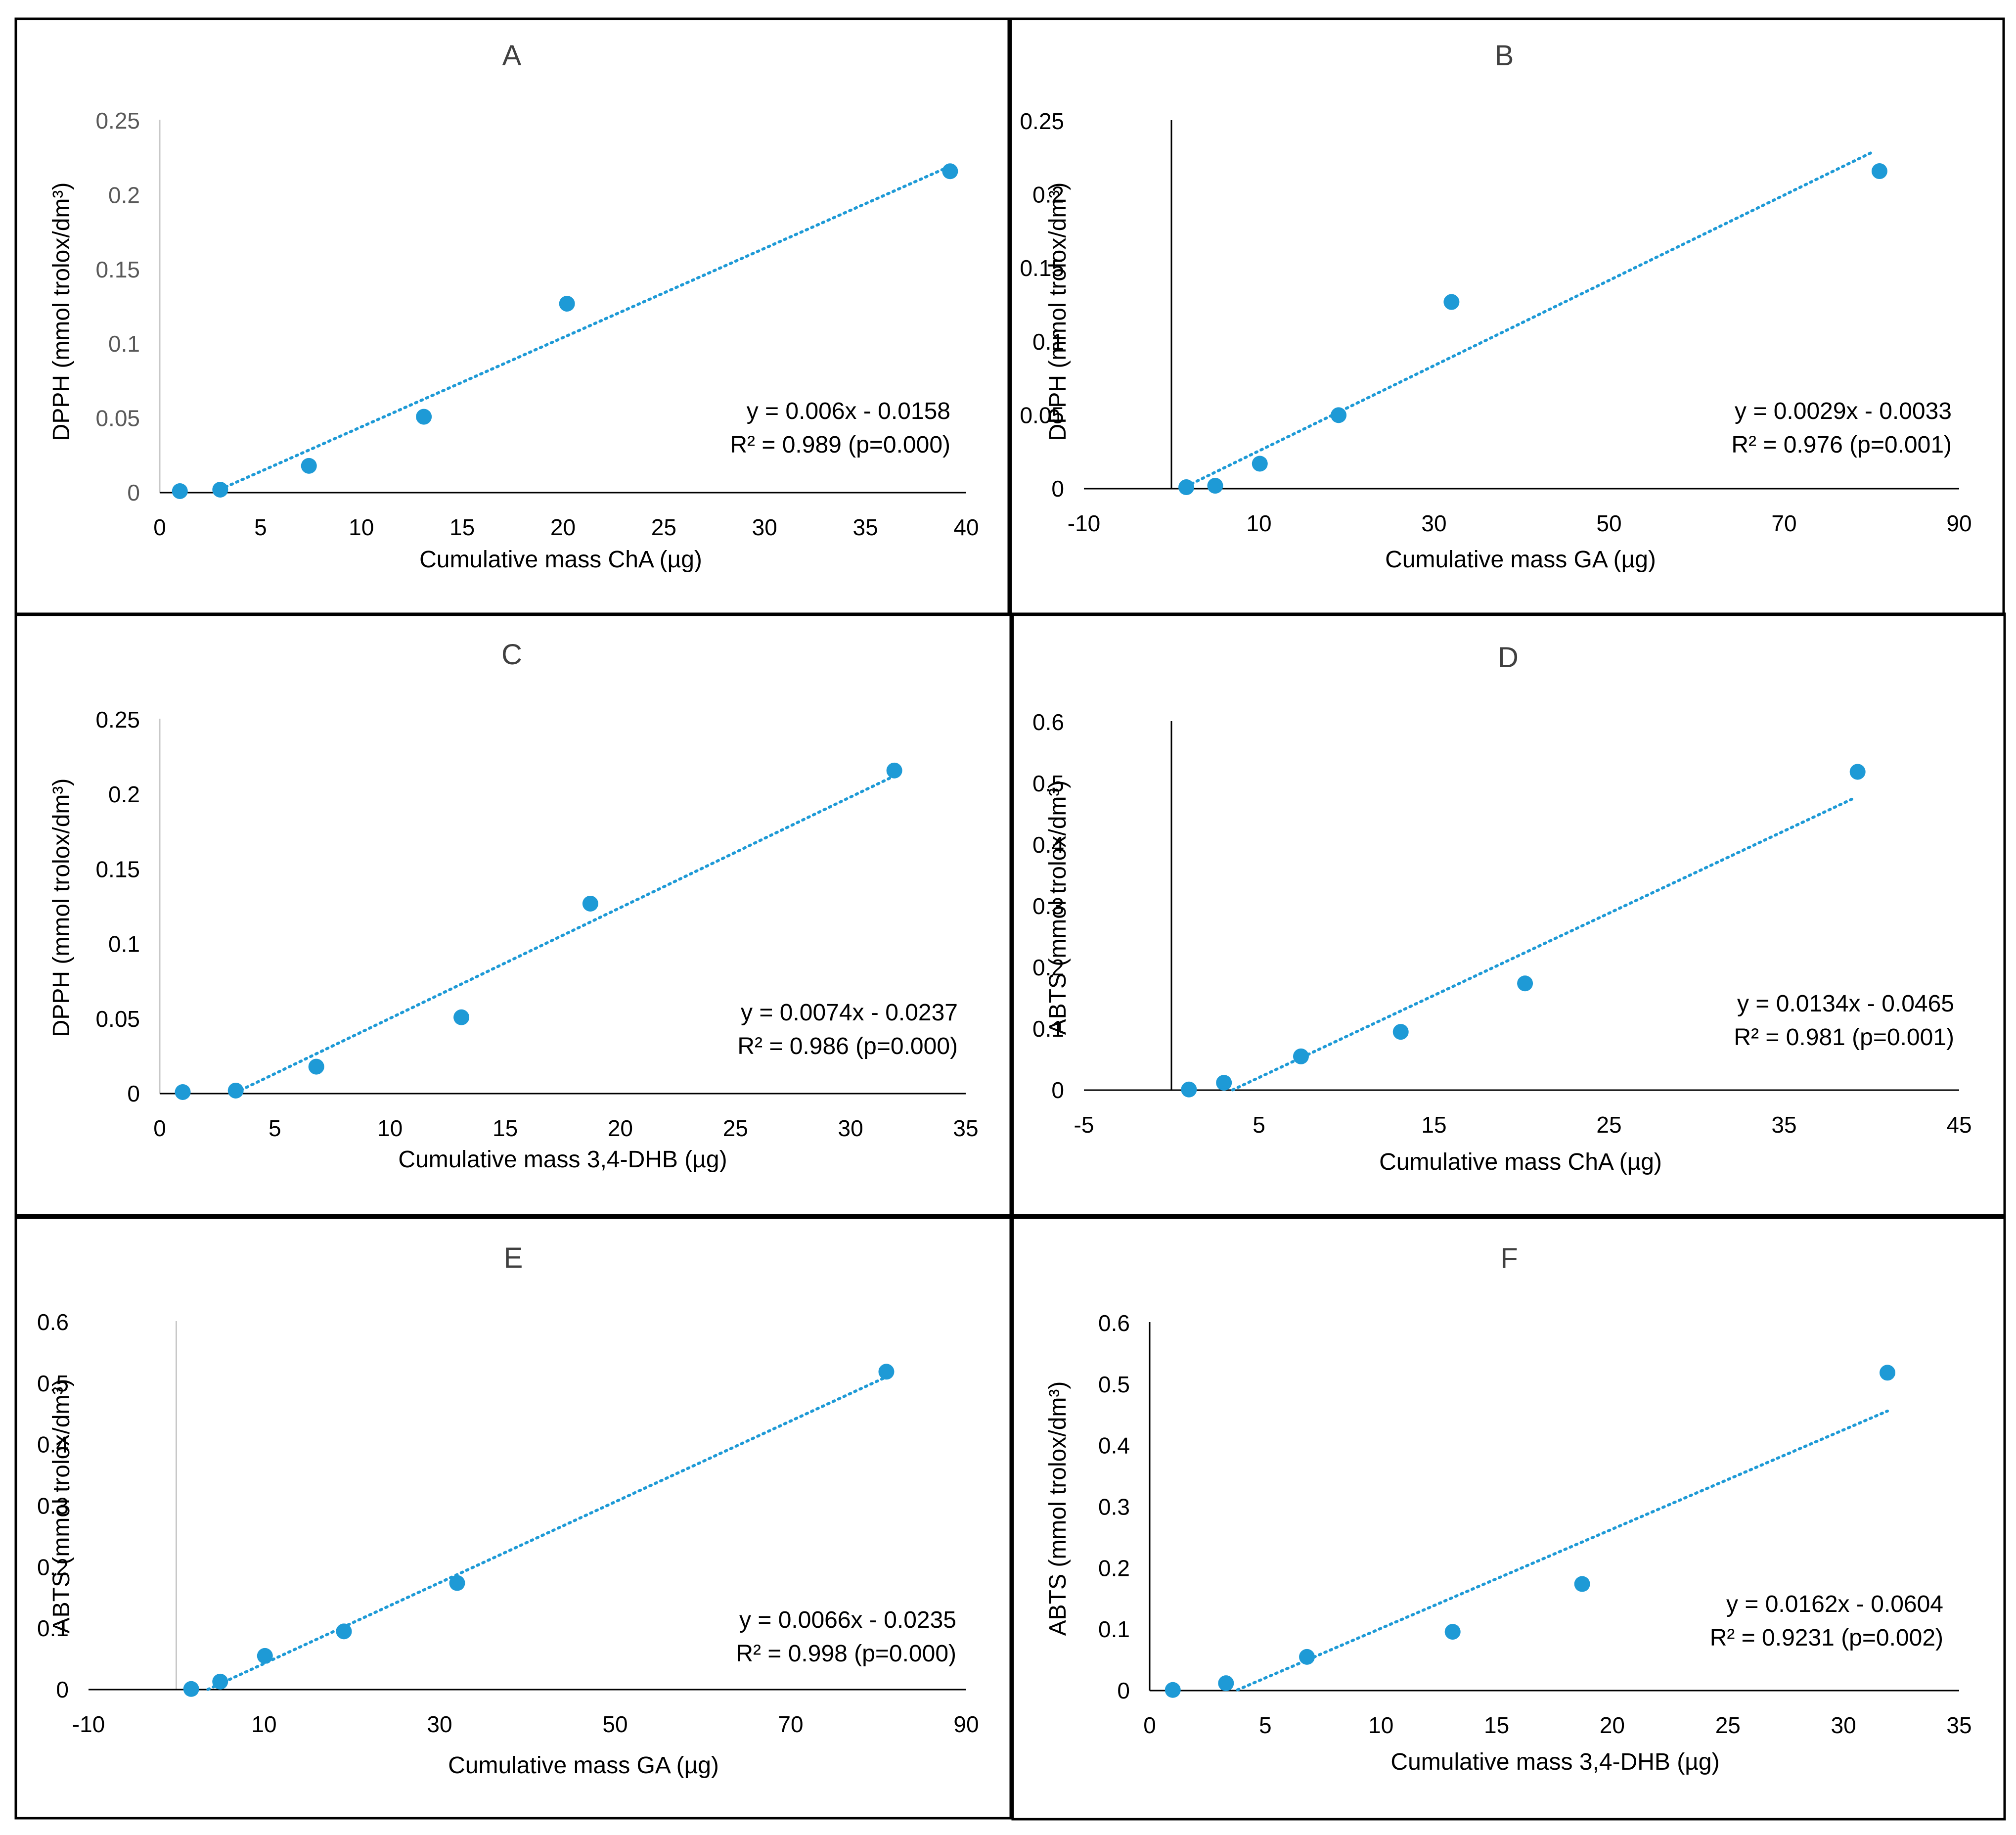 The image size is (2016, 1835). I want to click on panel-title: C, so click(511, 655).